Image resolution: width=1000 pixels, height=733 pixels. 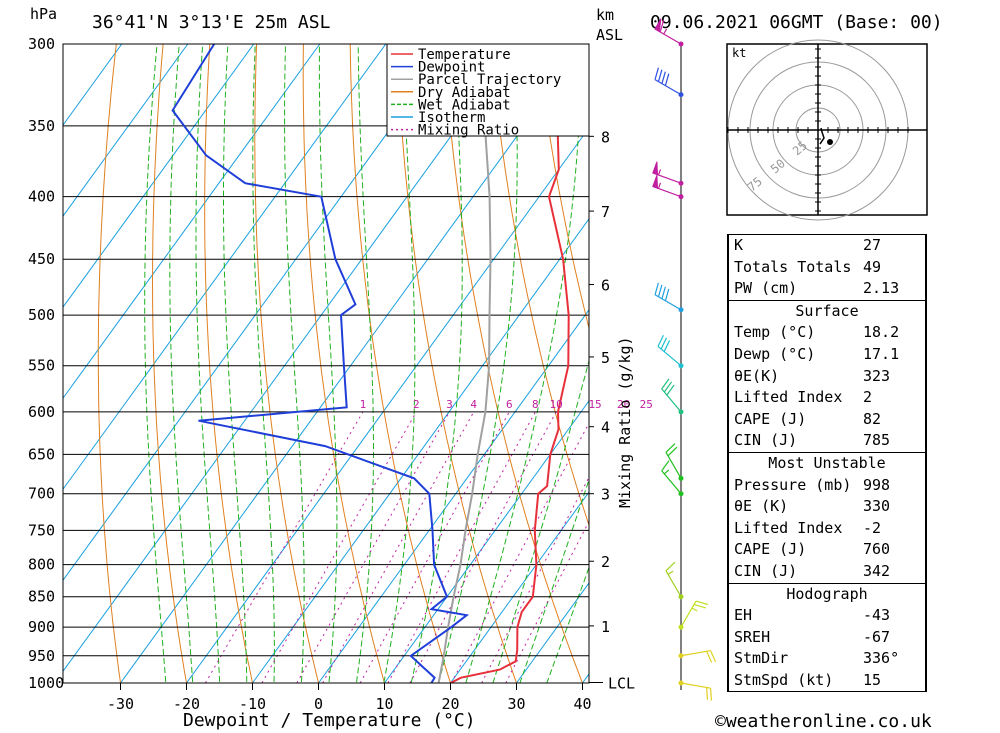 What do you see at coordinates (761, 658) in the screenshot?
I see `stats-label: StmDir` at bounding box center [761, 658].